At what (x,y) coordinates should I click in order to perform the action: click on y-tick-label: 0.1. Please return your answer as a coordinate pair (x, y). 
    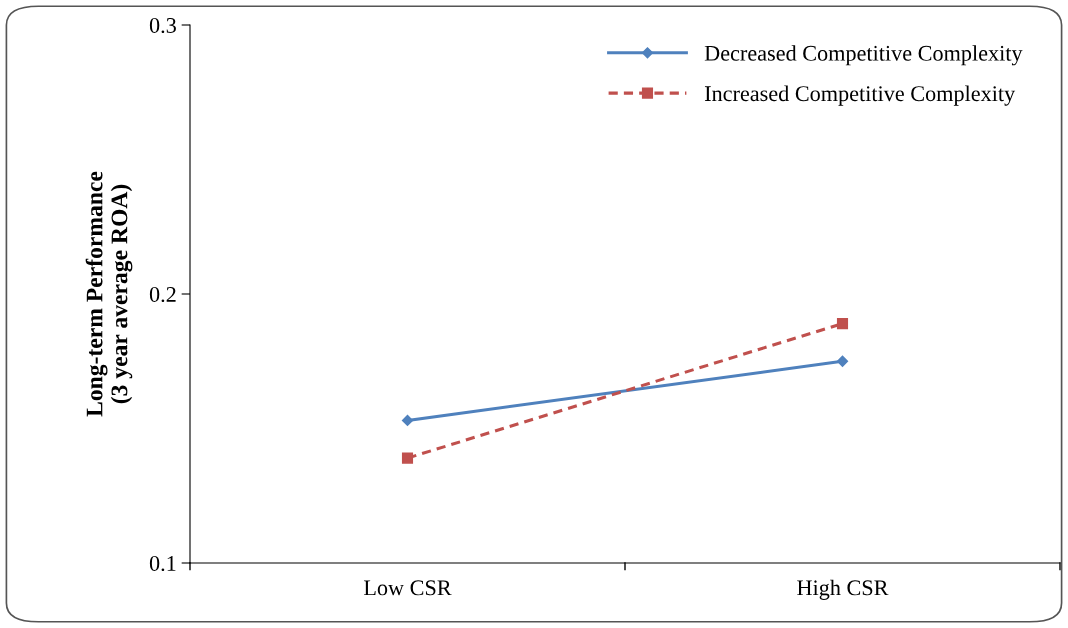
    Looking at the image, I should click on (162, 563).